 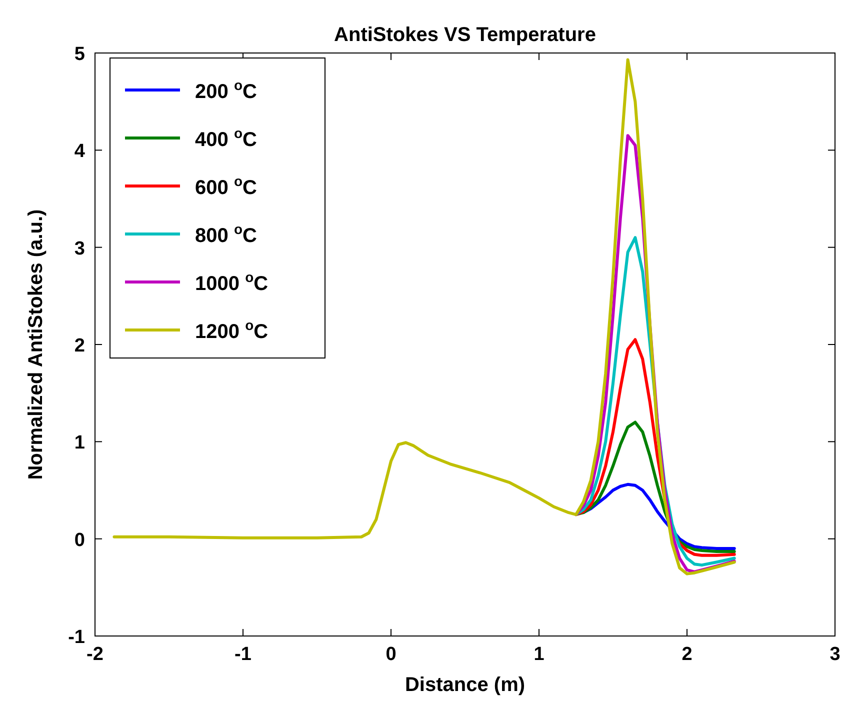 I want to click on y-tick-label: 3, so click(x=79, y=249).